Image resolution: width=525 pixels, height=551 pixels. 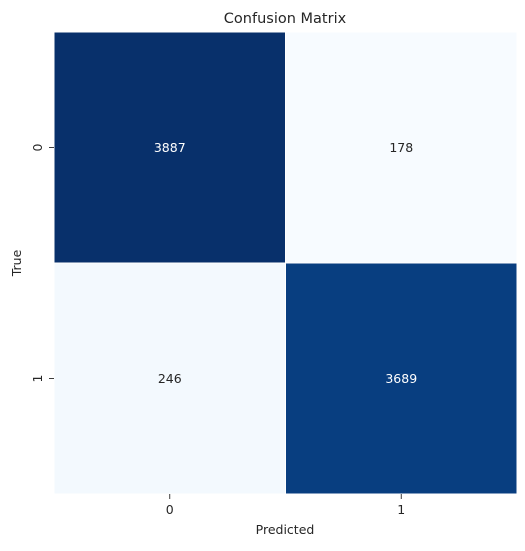 What do you see at coordinates (170, 509) in the screenshot?
I see `x-tick-label-0: 0` at bounding box center [170, 509].